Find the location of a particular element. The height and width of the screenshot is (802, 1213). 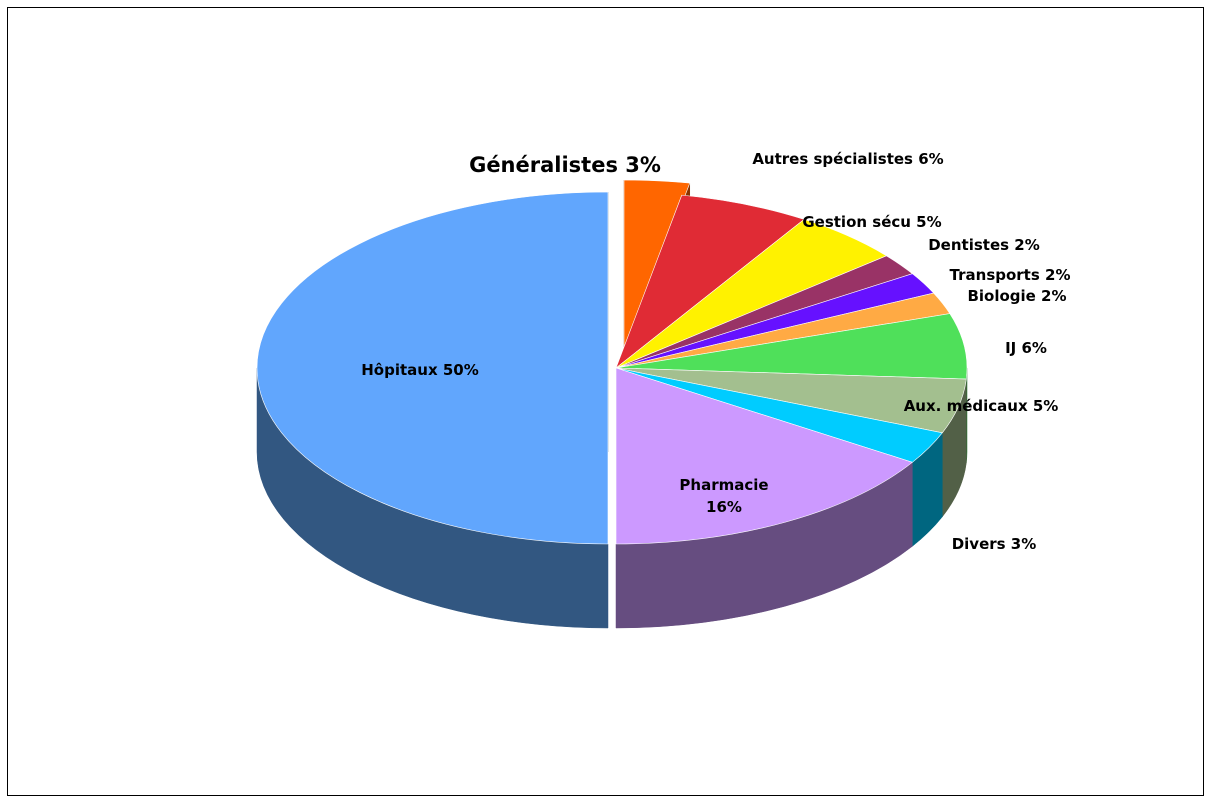

slice-label: Gestion sécu 5% is located at coordinates (871, 222).